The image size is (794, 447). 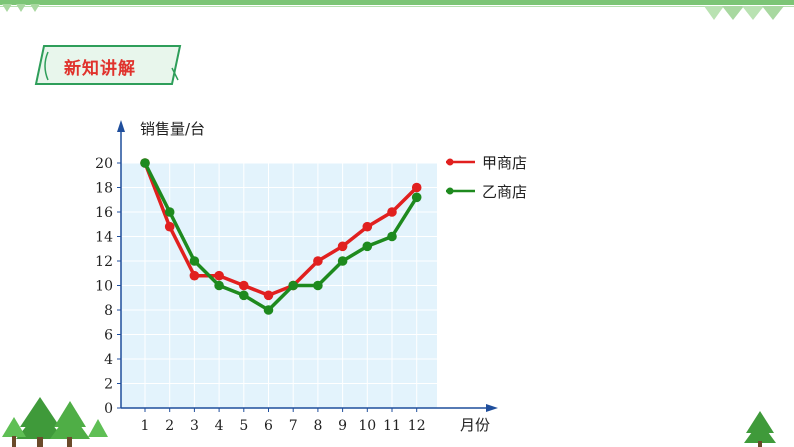 I want to click on series-layer, so click(x=281, y=236).